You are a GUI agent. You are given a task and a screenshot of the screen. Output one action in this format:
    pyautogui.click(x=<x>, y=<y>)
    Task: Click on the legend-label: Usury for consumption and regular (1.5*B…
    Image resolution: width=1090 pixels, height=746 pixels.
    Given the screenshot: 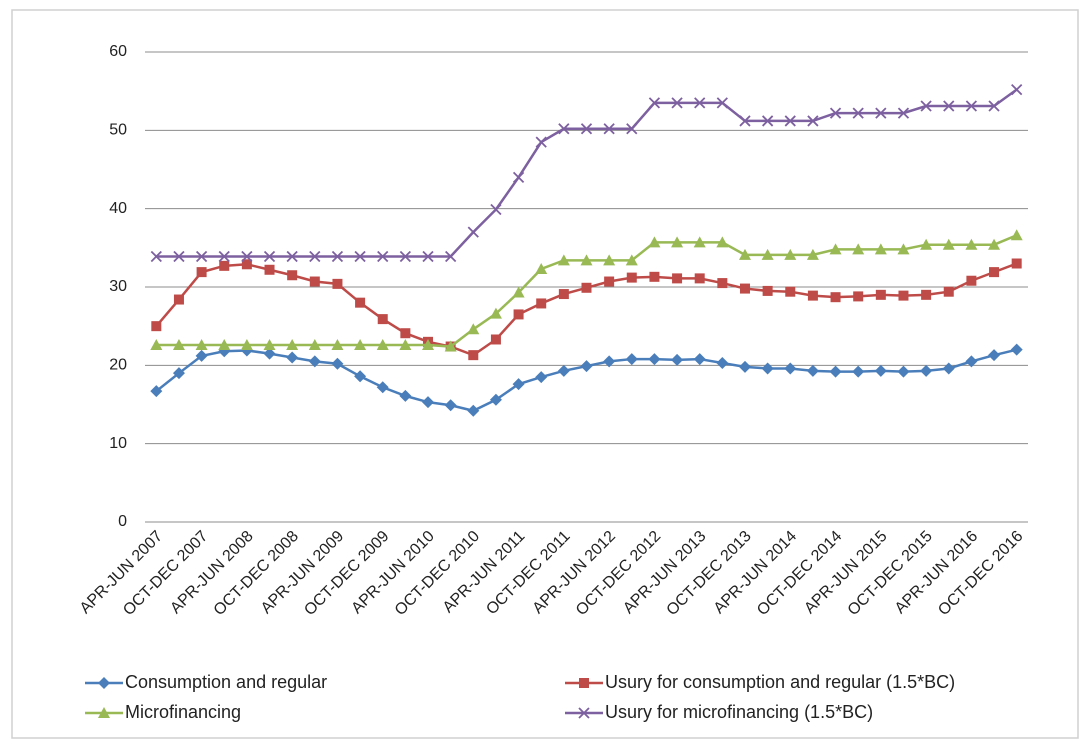 What is the action you would take?
    pyautogui.click(x=780, y=682)
    